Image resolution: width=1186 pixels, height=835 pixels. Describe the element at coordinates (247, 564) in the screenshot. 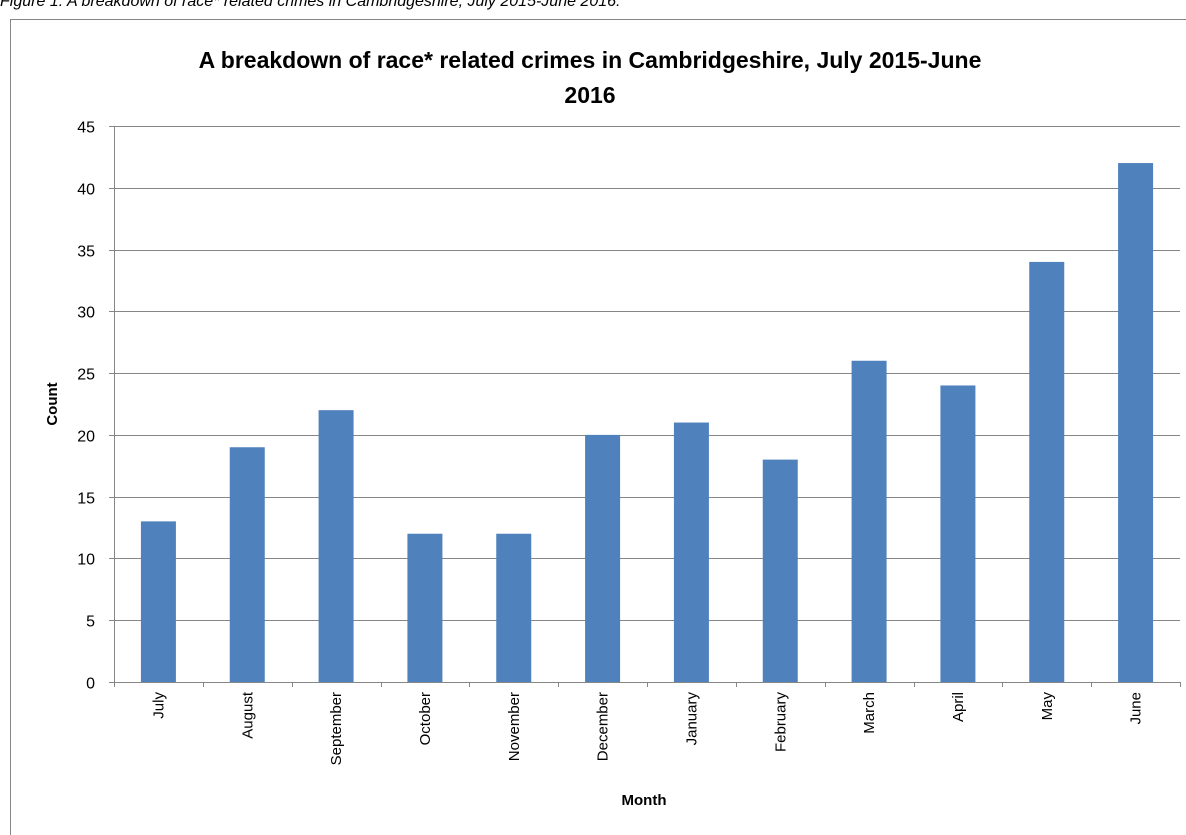

I see `bar-august` at that location.